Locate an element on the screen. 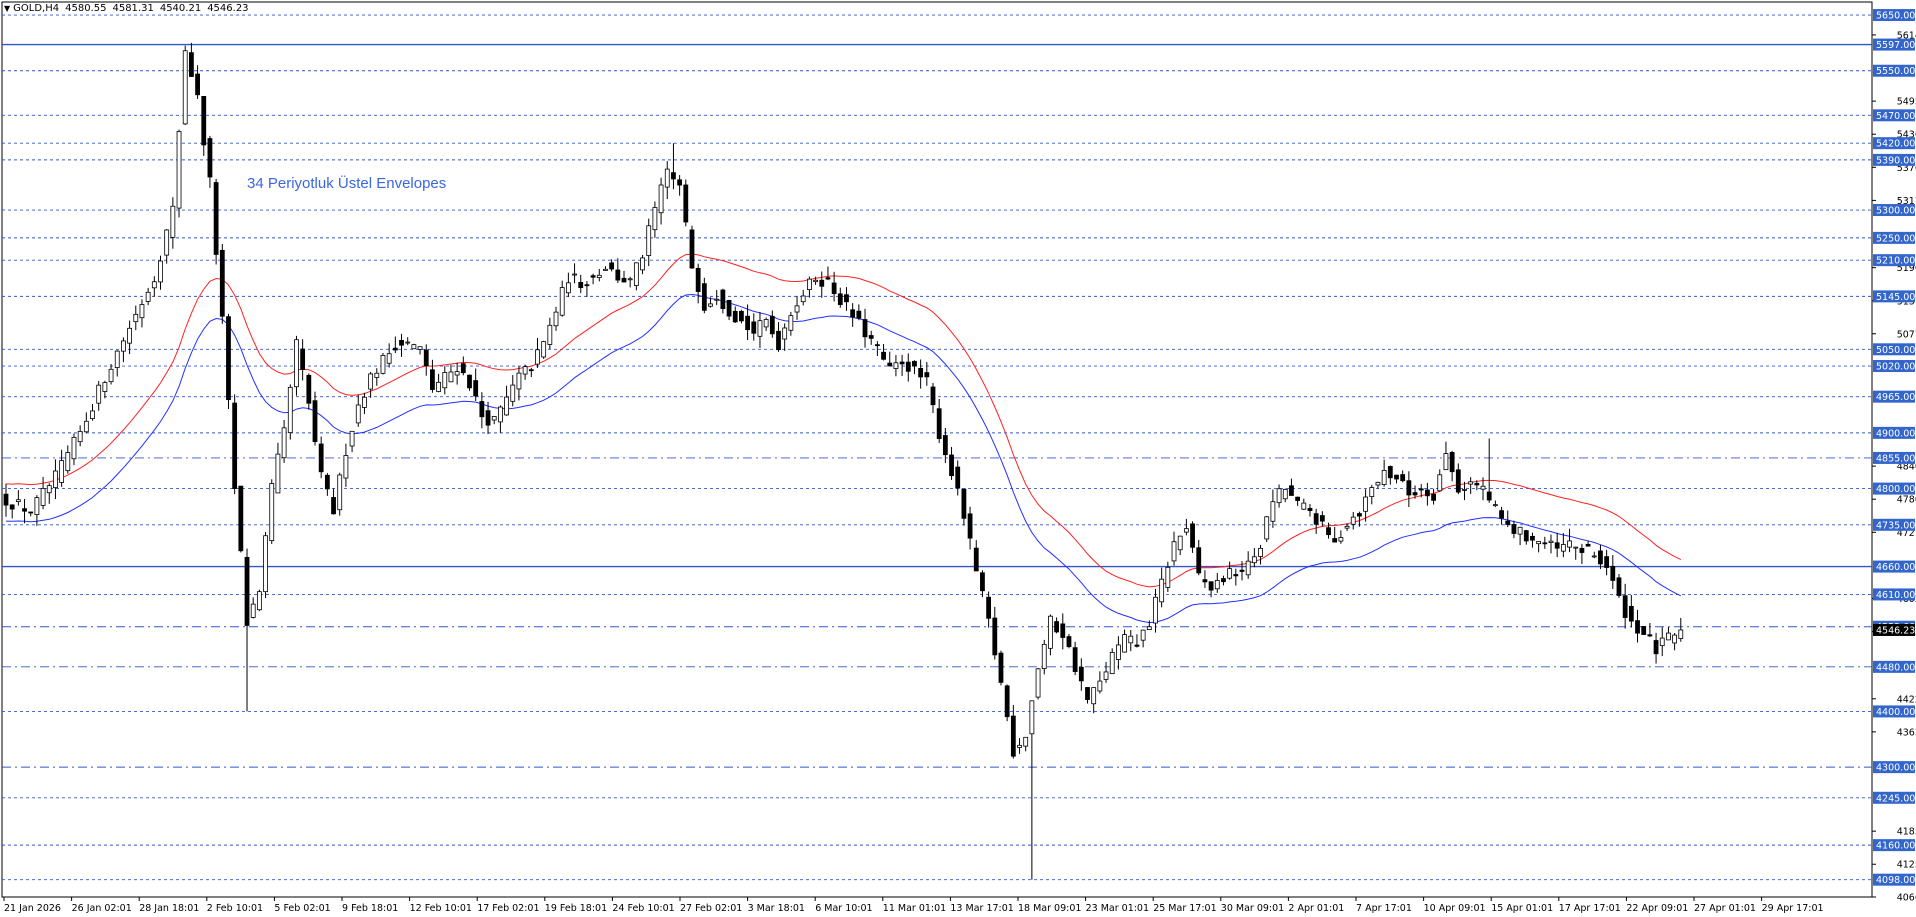 This screenshot has width=1916, height=917. level-label: 4300.00 is located at coordinates (1895, 768).